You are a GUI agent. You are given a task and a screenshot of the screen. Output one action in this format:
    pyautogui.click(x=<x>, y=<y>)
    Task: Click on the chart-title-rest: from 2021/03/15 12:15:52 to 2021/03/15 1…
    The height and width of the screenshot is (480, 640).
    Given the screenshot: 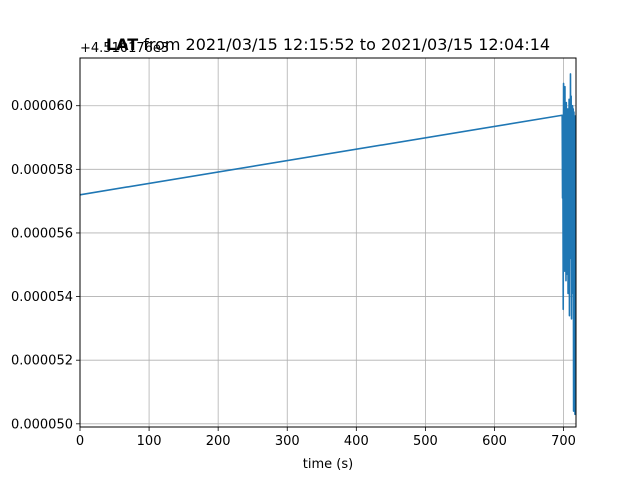 What is the action you would take?
    pyautogui.click(x=344, y=44)
    